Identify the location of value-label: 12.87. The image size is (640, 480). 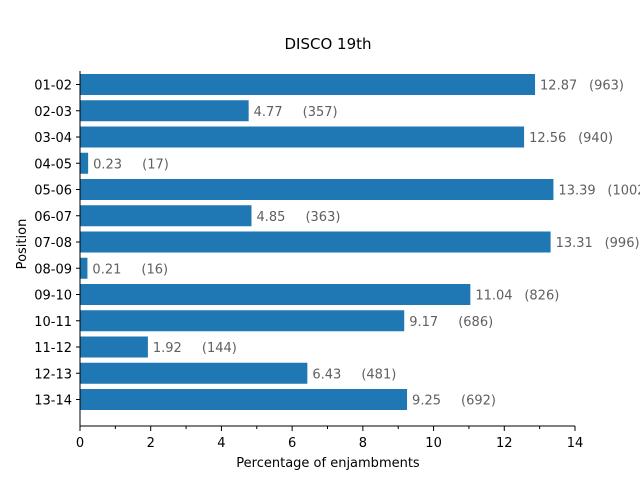
(558, 86).